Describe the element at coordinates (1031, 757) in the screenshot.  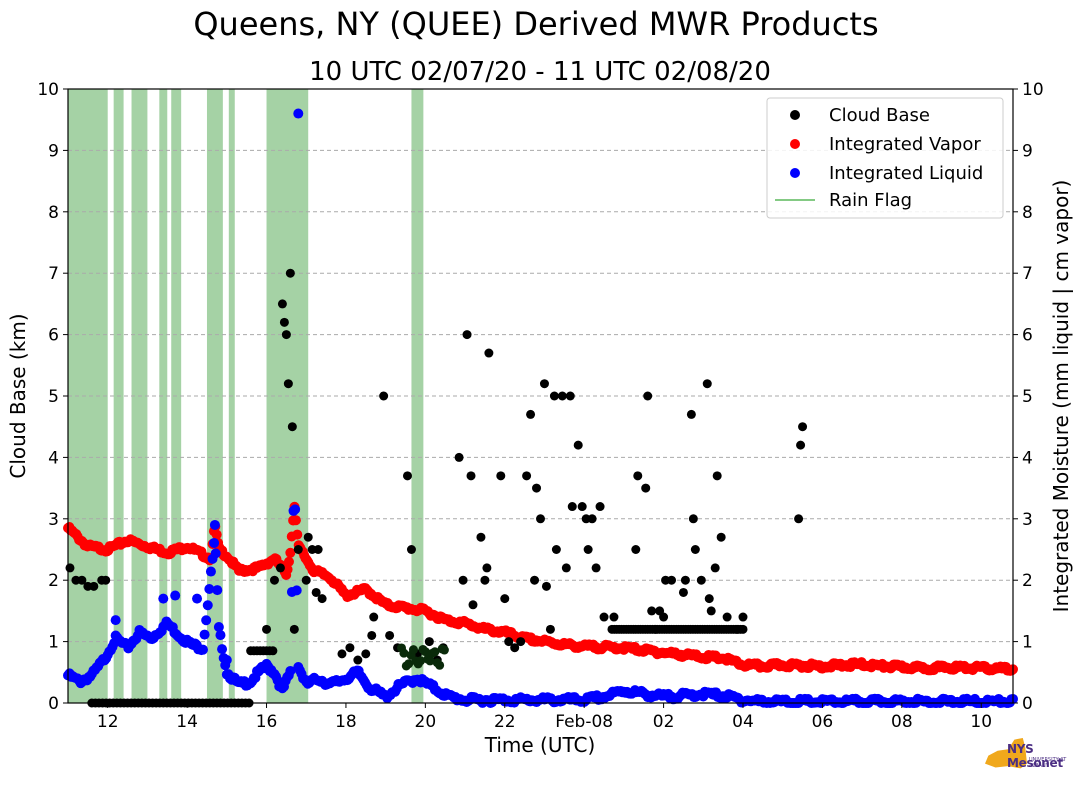
I see `nys-mesonet-logo: NYS Mesonet UNIVERSITY AT ALBANY` at that location.